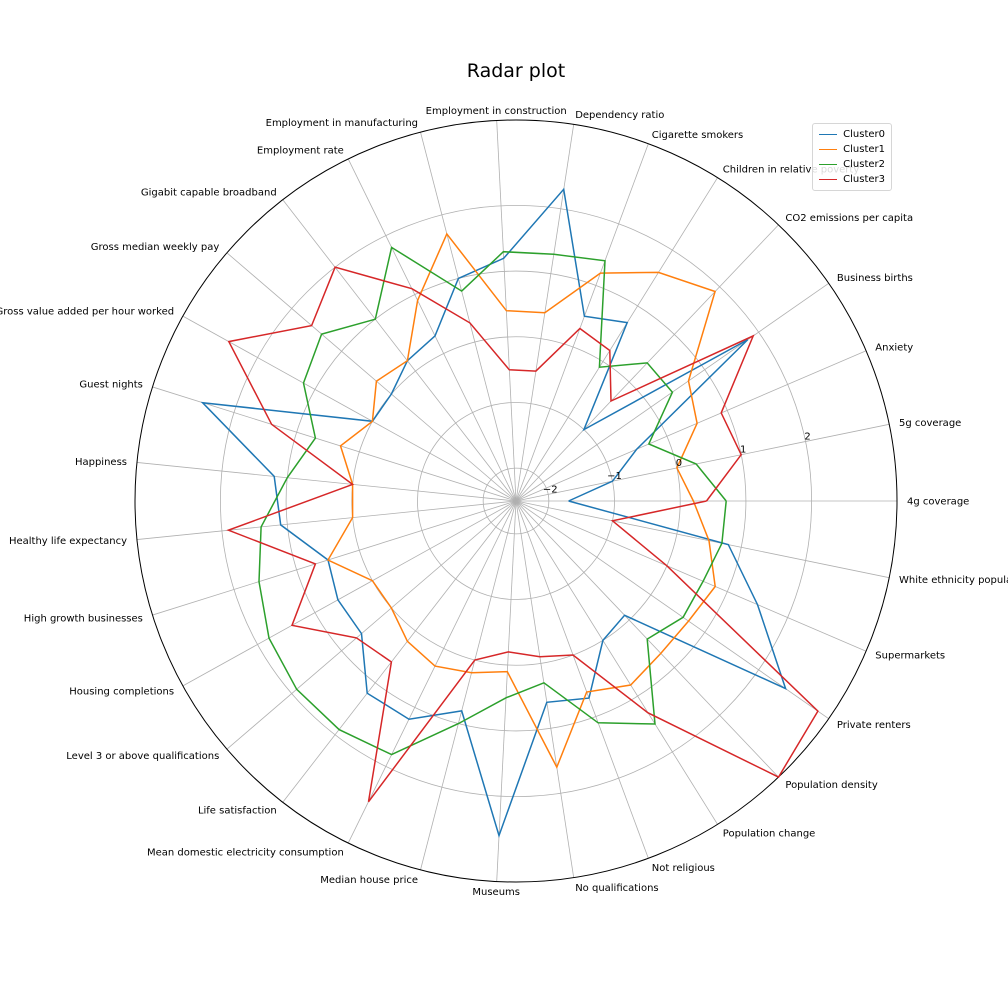 Image resolution: width=1008 pixels, height=1008 pixels. I want to click on radial-tick-label-2: 0, so click(679, 463).